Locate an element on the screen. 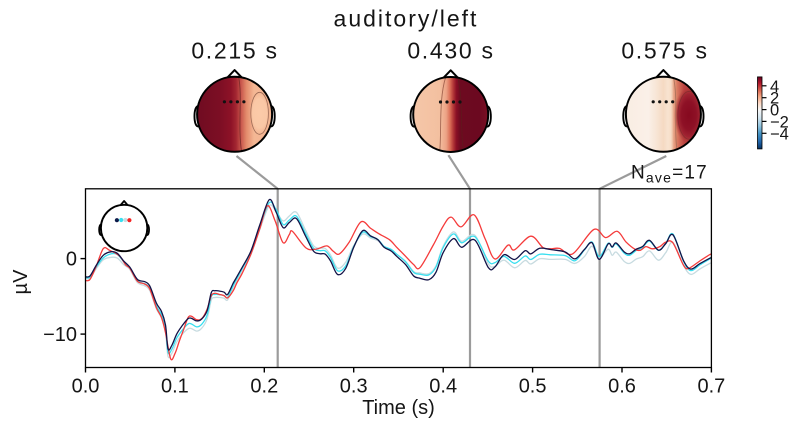 The height and width of the screenshot is (431, 810). svg-text: 0.2 is located at coordinates (264, 387).